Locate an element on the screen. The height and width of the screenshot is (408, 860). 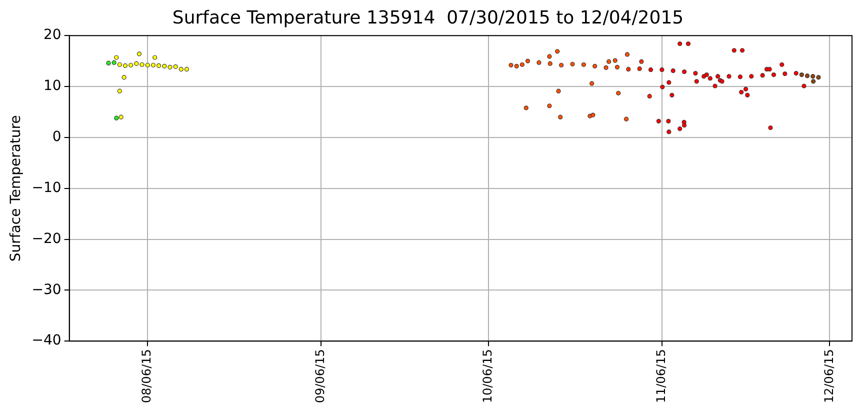
chart-title: Surface Temperature 135914 07/30/2015 to 12/04/2015 is located at coordinates (428, 17).